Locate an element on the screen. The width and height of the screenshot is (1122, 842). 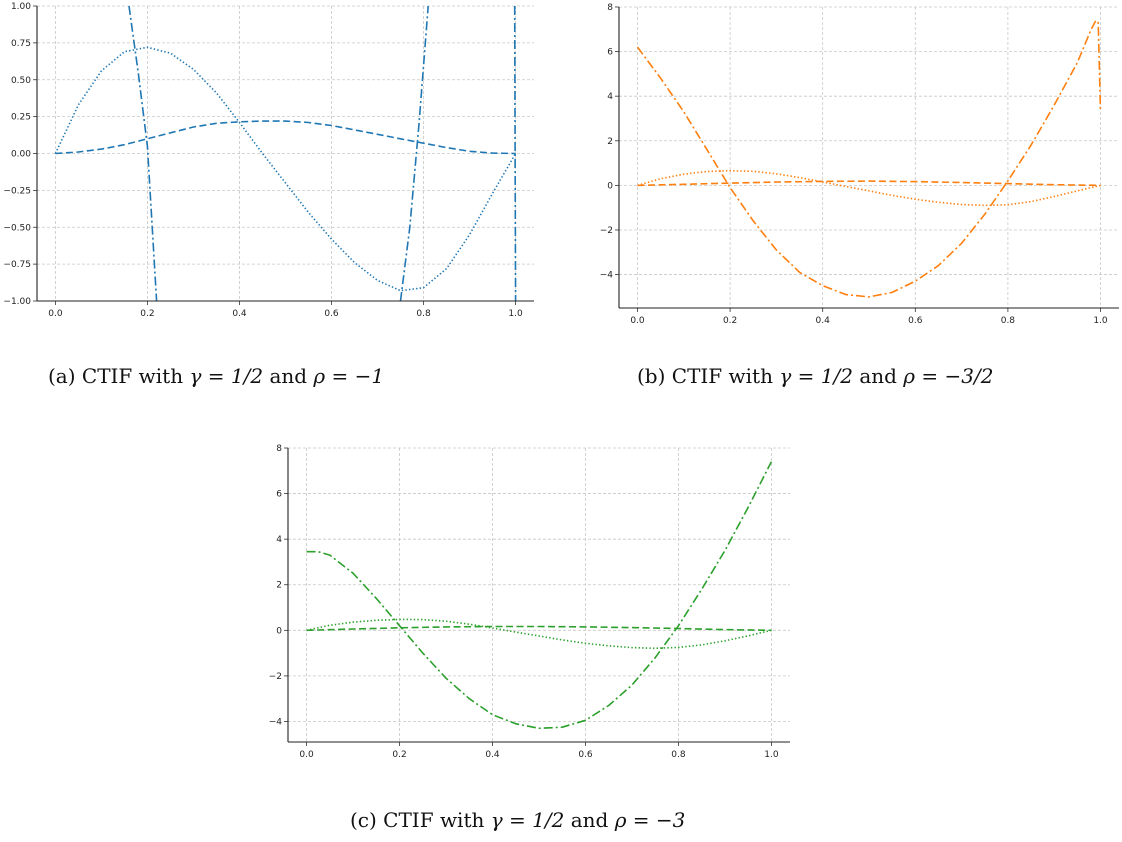
caption-a-gamma: γ = 1/2 is located at coordinates (226, 376).